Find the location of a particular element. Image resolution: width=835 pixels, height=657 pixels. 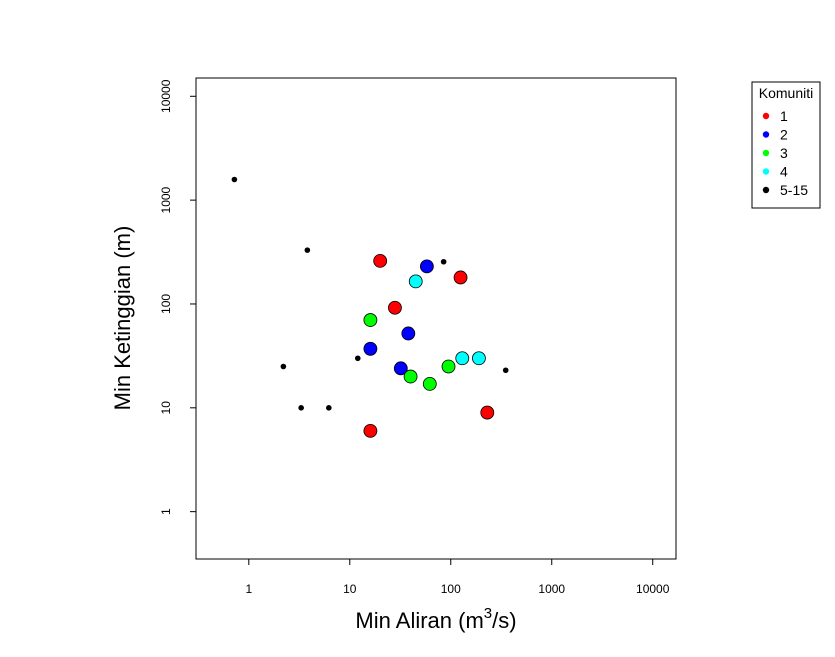

legend-label: 2 is located at coordinates (784, 135).